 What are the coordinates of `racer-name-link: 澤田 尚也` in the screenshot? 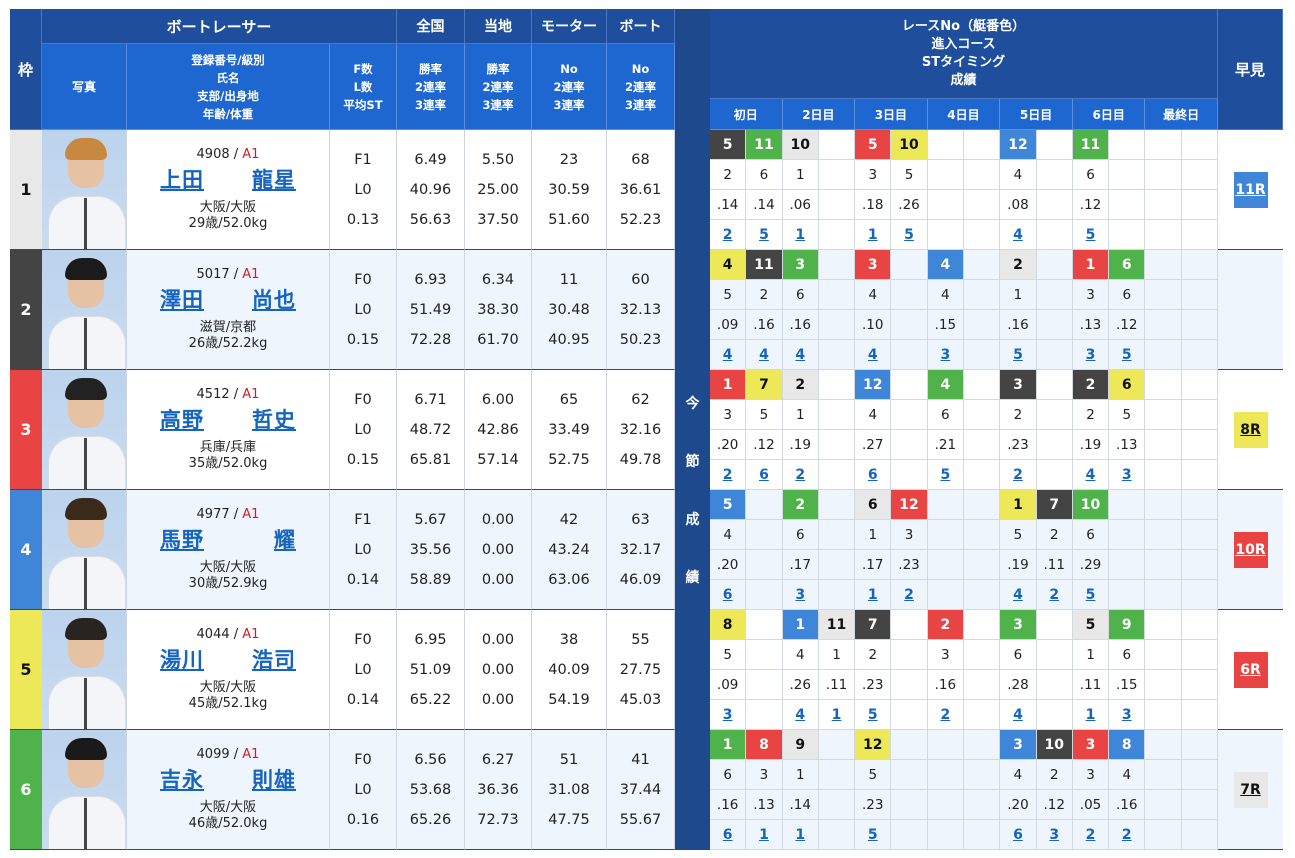 It's located at (228, 300).